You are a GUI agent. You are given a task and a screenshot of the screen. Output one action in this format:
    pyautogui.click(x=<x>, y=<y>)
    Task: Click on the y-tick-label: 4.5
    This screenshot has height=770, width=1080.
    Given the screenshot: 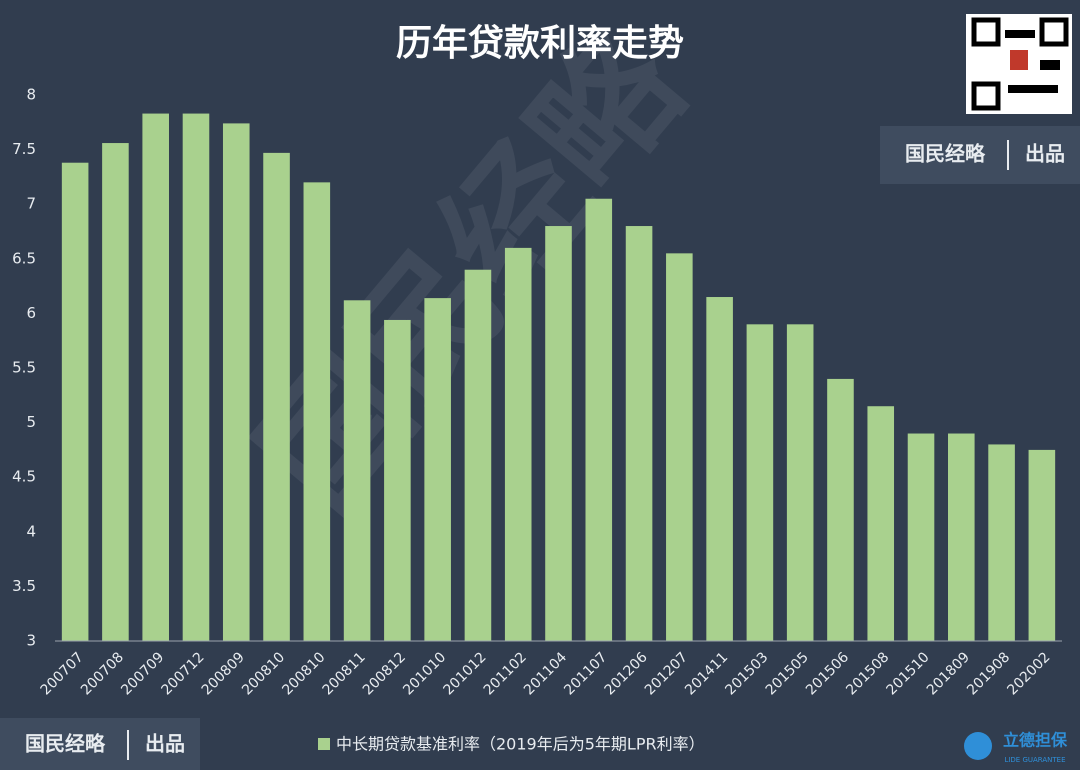 What is the action you would take?
    pyautogui.click(x=24, y=477)
    